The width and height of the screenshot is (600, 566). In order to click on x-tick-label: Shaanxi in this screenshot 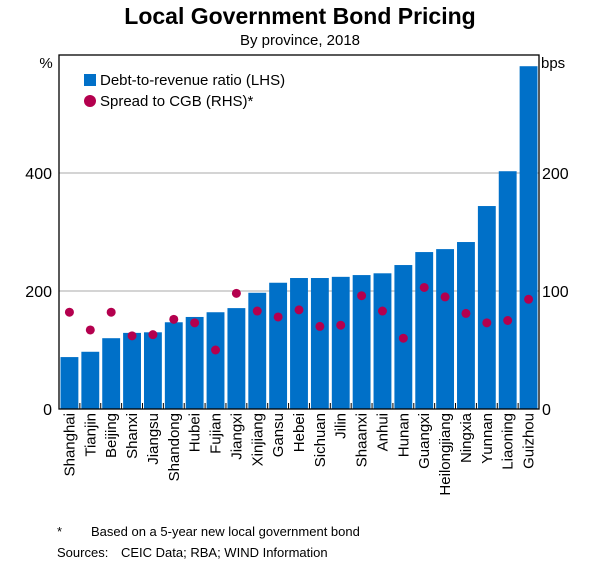, I will do `click(362, 440)`.